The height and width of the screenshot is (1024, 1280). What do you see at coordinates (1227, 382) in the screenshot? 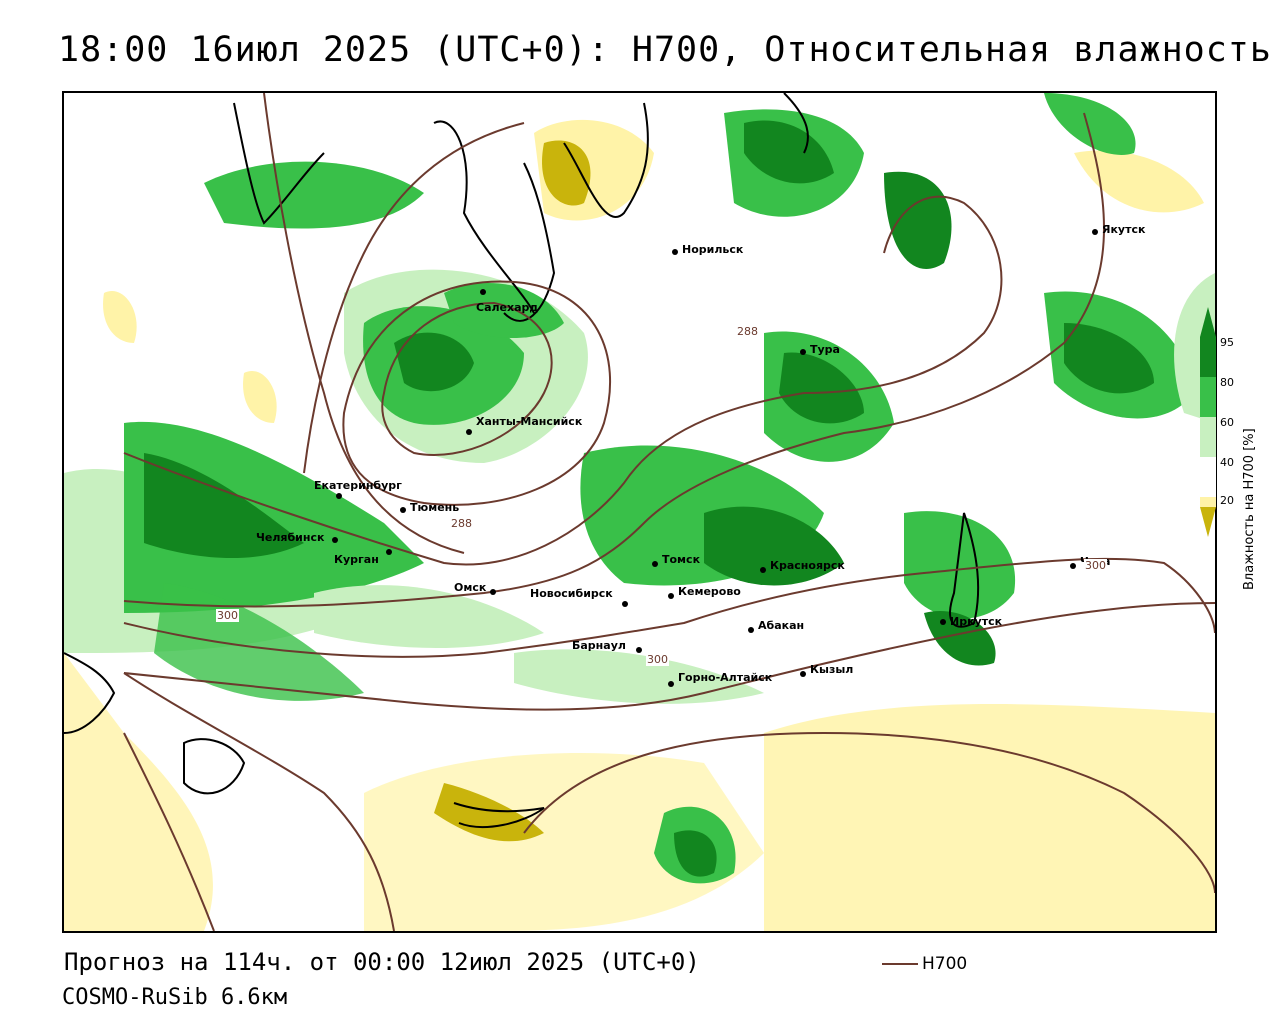
I see `colorbar-tick: 80` at bounding box center [1227, 382].